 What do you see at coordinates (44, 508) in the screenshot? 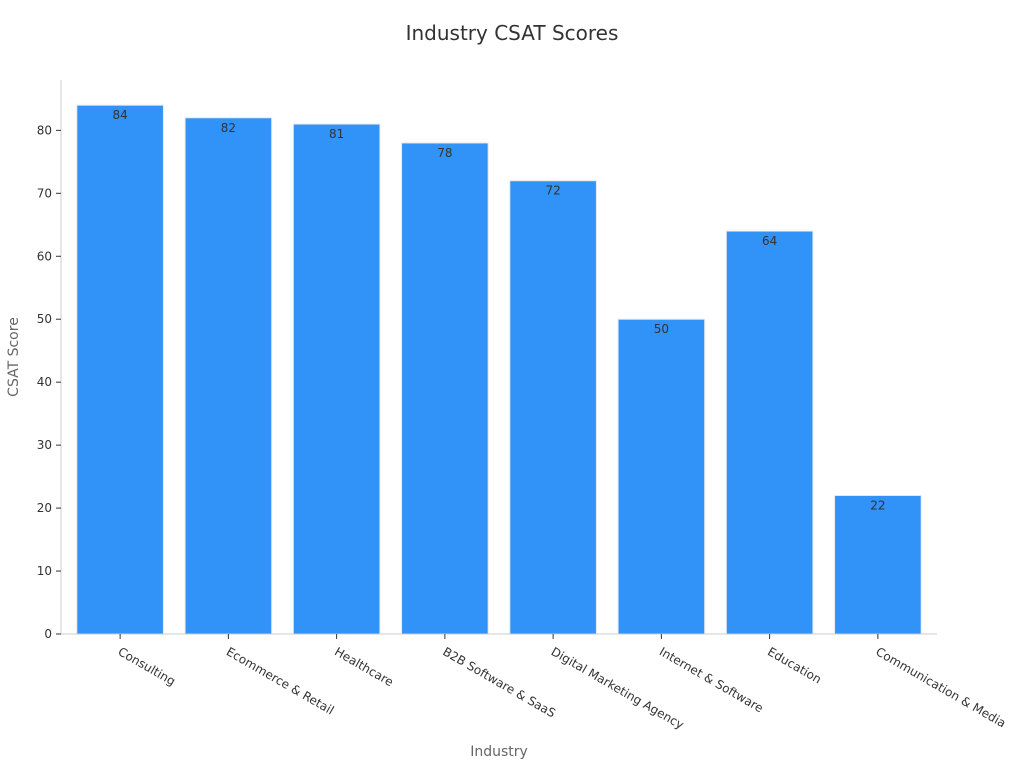
I see `y-tick-label: 20` at bounding box center [44, 508].